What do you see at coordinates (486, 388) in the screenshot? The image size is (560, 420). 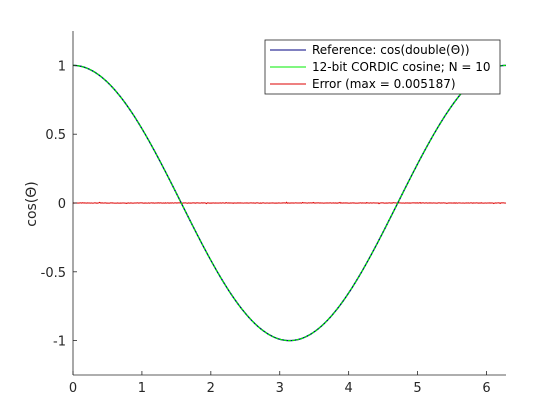 I see `x-tick-label: 6` at bounding box center [486, 388].